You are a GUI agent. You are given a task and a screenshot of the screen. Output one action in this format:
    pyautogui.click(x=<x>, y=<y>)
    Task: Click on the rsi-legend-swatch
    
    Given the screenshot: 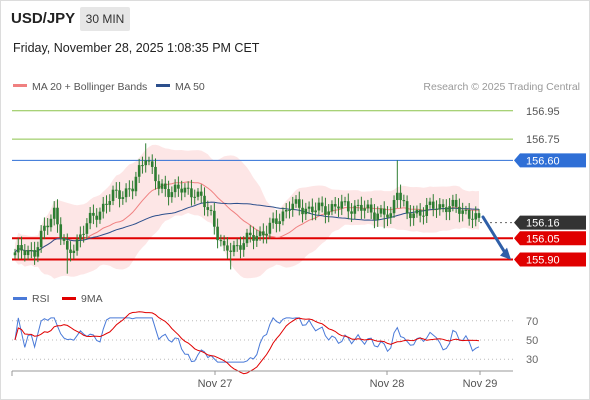 What is the action you would take?
    pyautogui.click(x=20, y=298)
    